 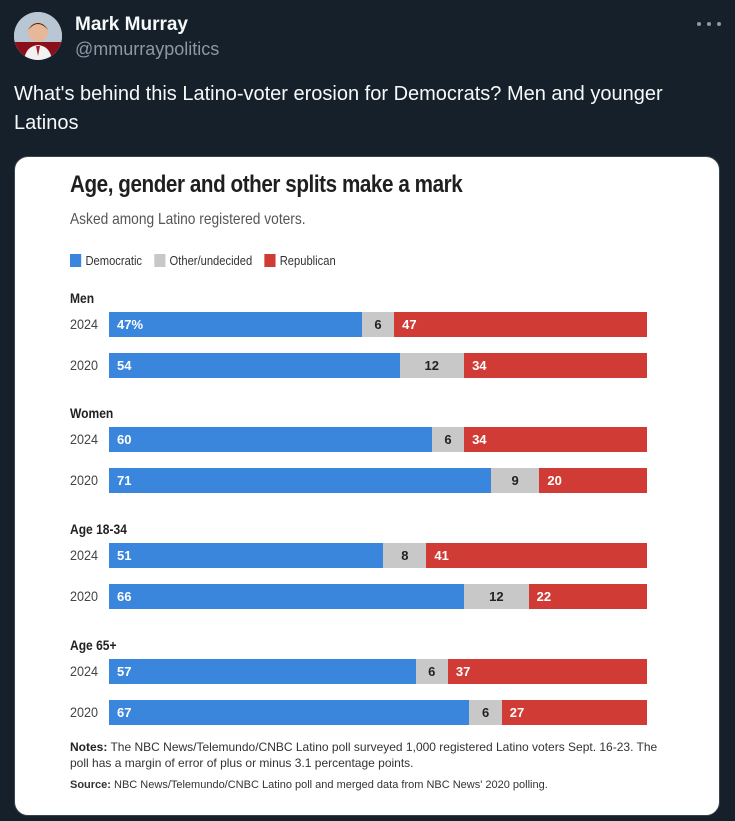 I want to click on bar-value-label-democratic: 54, so click(x=124, y=365).